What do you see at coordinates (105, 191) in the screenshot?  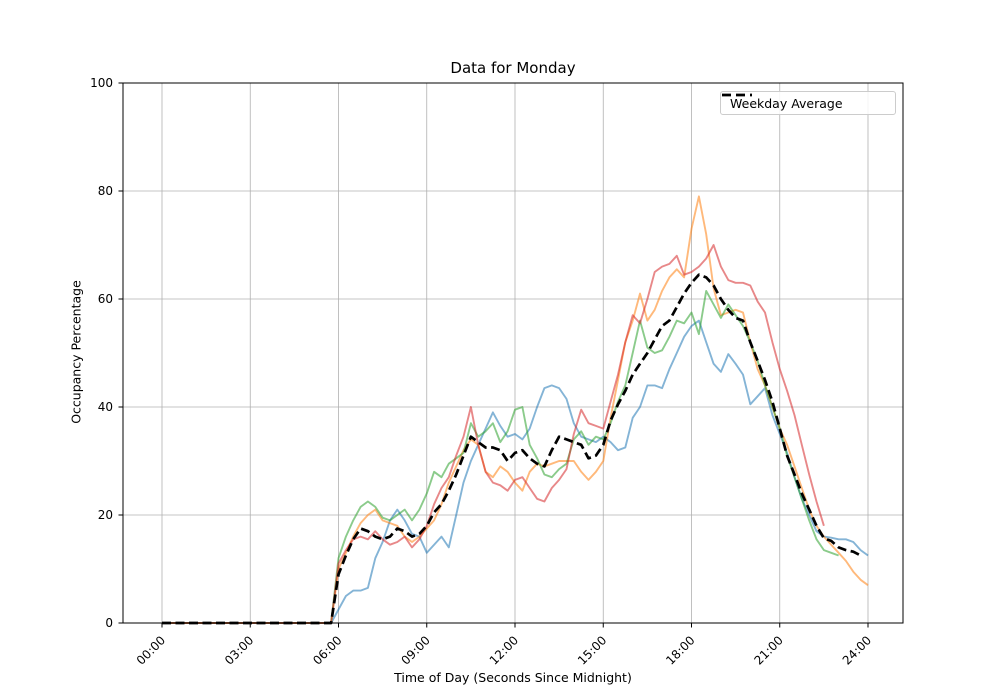 I see `y-tick-label: 80` at bounding box center [105, 191].